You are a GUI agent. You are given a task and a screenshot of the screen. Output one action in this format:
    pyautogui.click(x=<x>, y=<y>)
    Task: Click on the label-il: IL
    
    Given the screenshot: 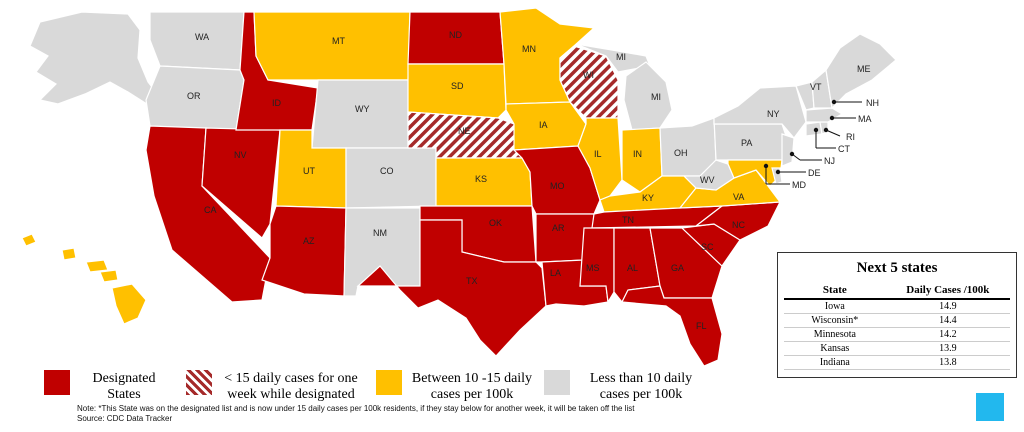 What is the action you would take?
    pyautogui.click(x=598, y=154)
    